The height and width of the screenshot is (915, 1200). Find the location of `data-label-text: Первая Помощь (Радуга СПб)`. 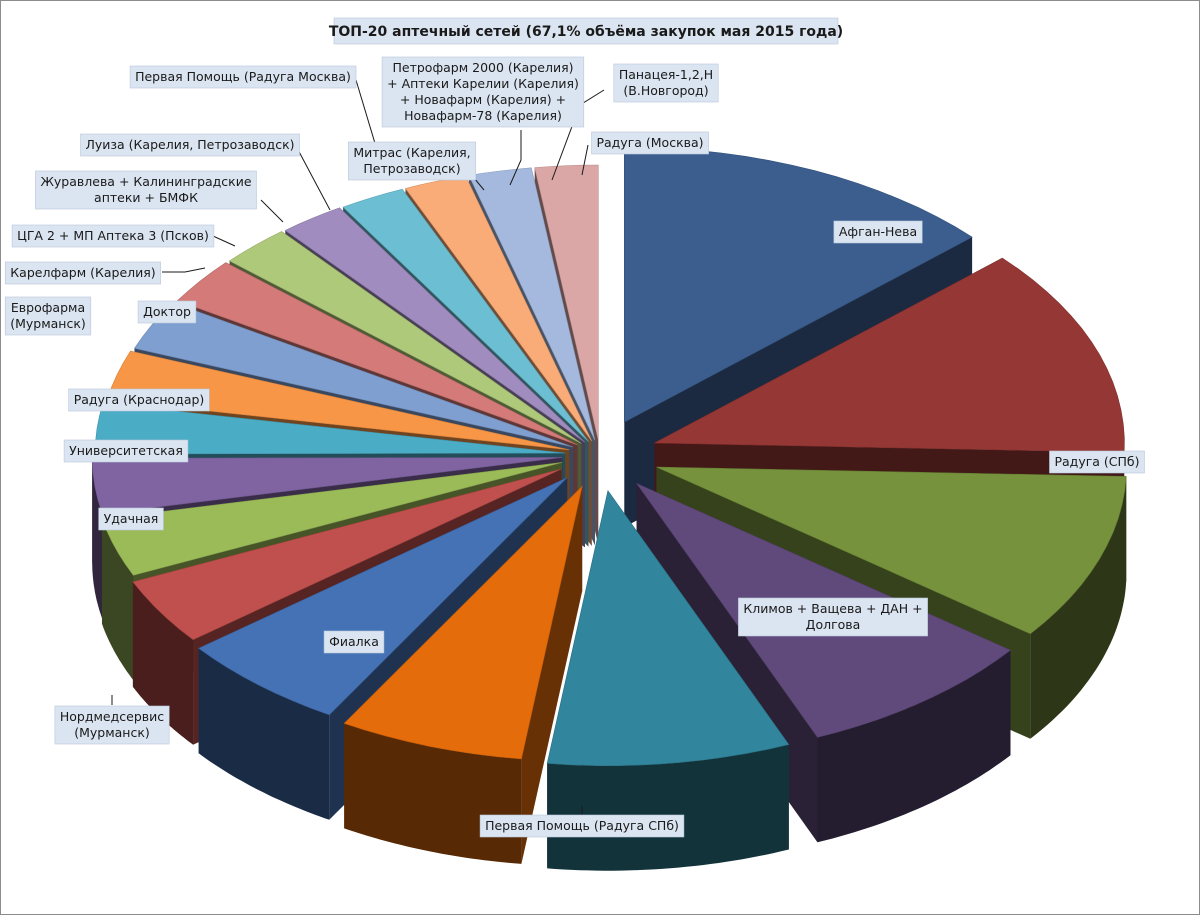

data-label-text: Первая Помощь (Радуга СПб) is located at coordinates (582, 825).